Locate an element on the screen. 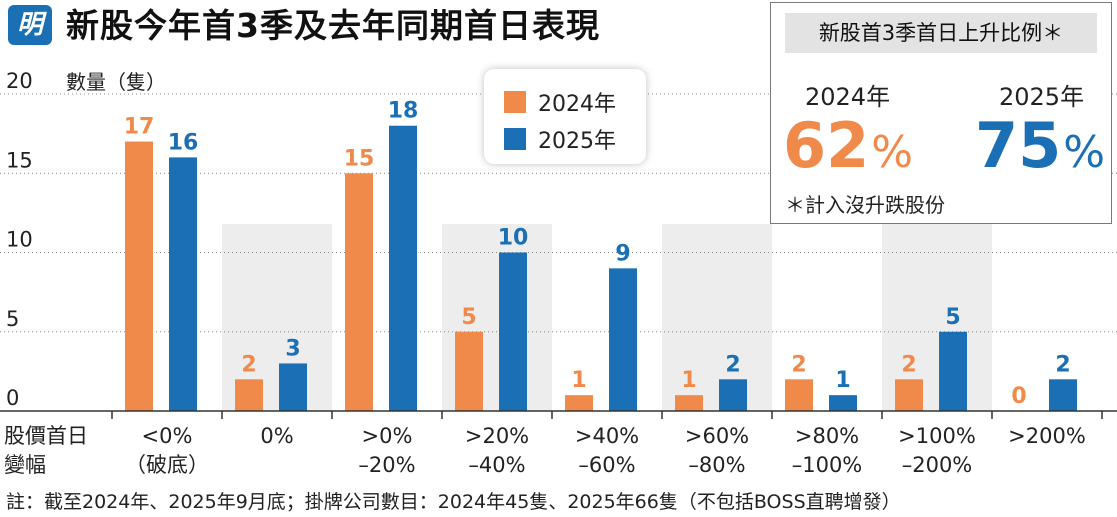 The height and width of the screenshot is (517, 1117). data-label-2025: 10 is located at coordinates (513, 238).